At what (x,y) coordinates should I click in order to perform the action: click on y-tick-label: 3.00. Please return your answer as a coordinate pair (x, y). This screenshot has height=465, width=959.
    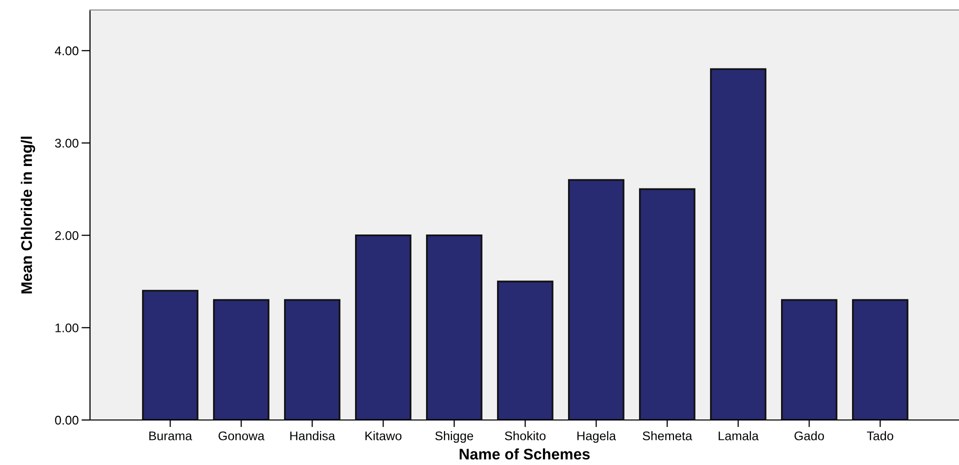
    Looking at the image, I should click on (66, 143).